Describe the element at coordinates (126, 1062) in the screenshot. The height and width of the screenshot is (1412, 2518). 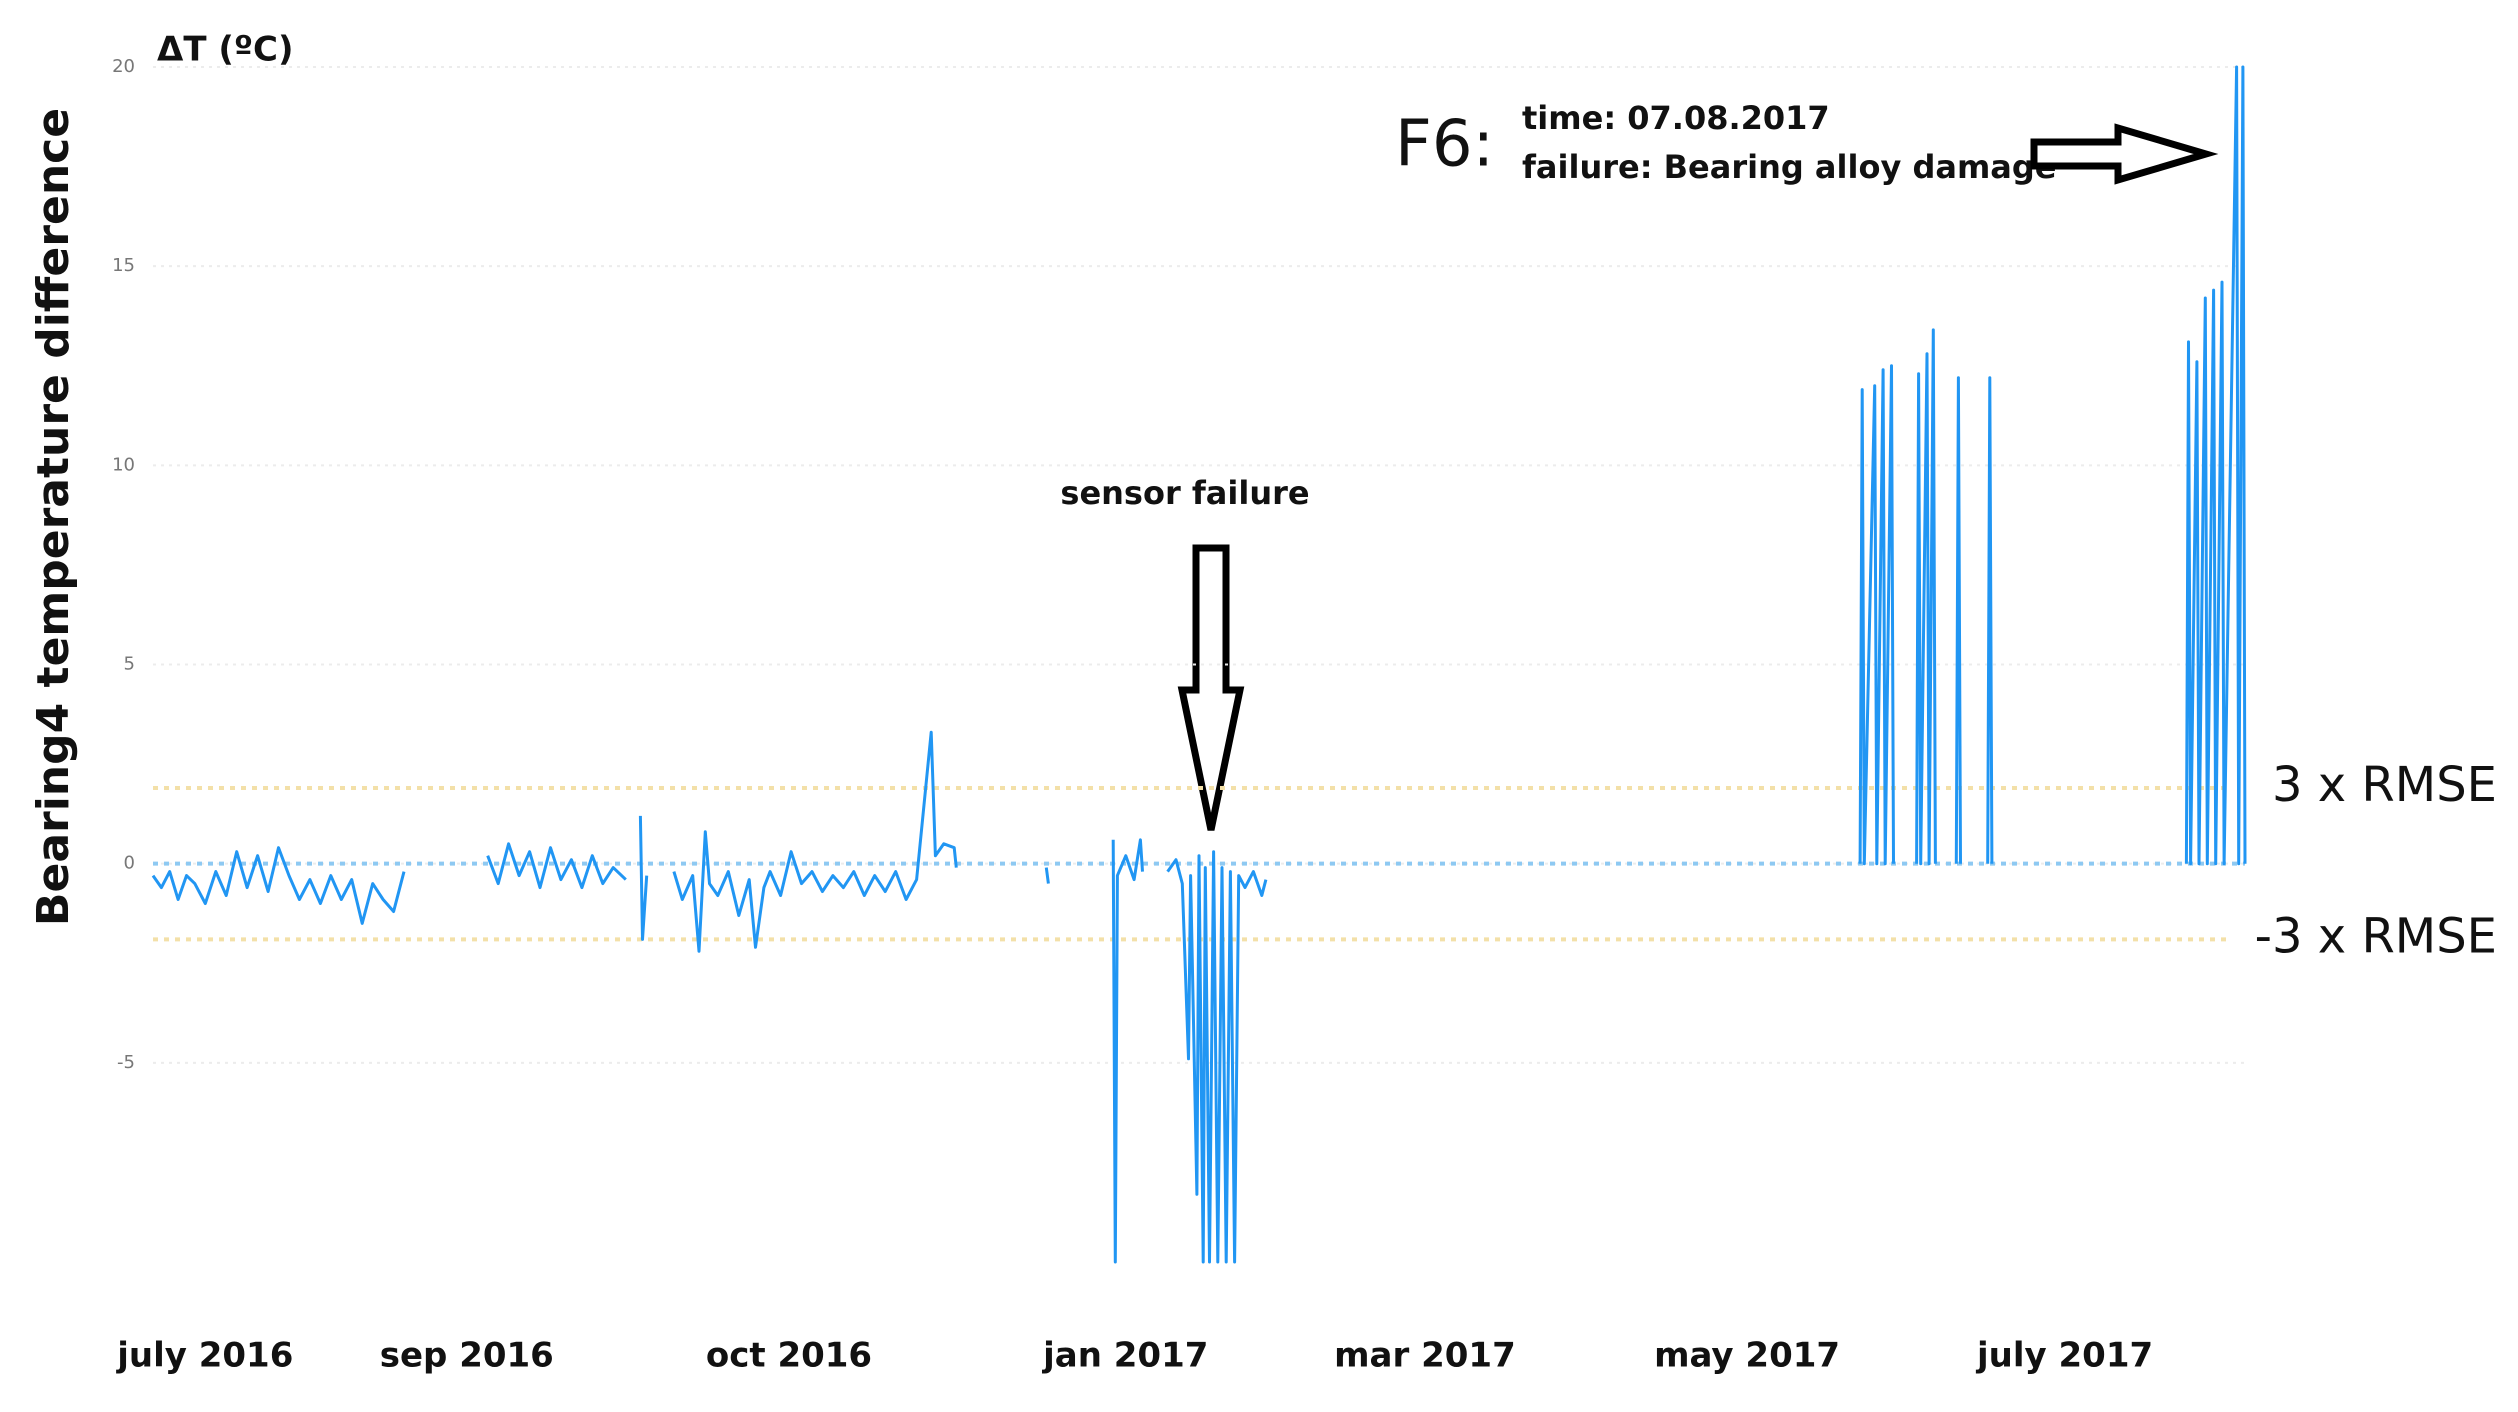
I see `y-tick-label: -5` at that location.